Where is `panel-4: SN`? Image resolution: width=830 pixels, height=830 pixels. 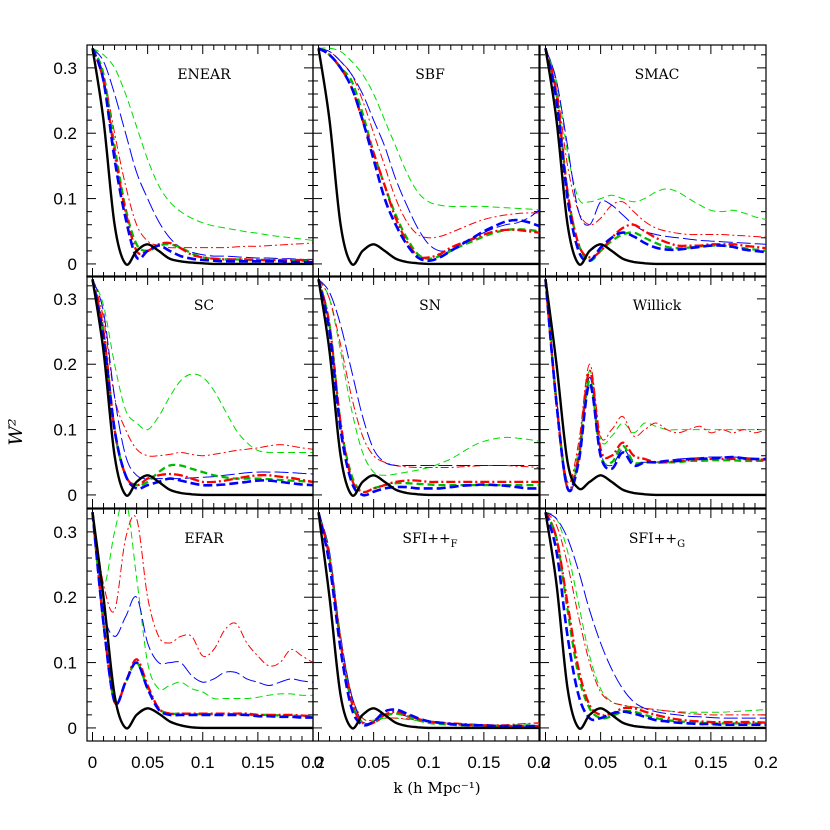
panel-4: SN is located at coordinates (426, 392).